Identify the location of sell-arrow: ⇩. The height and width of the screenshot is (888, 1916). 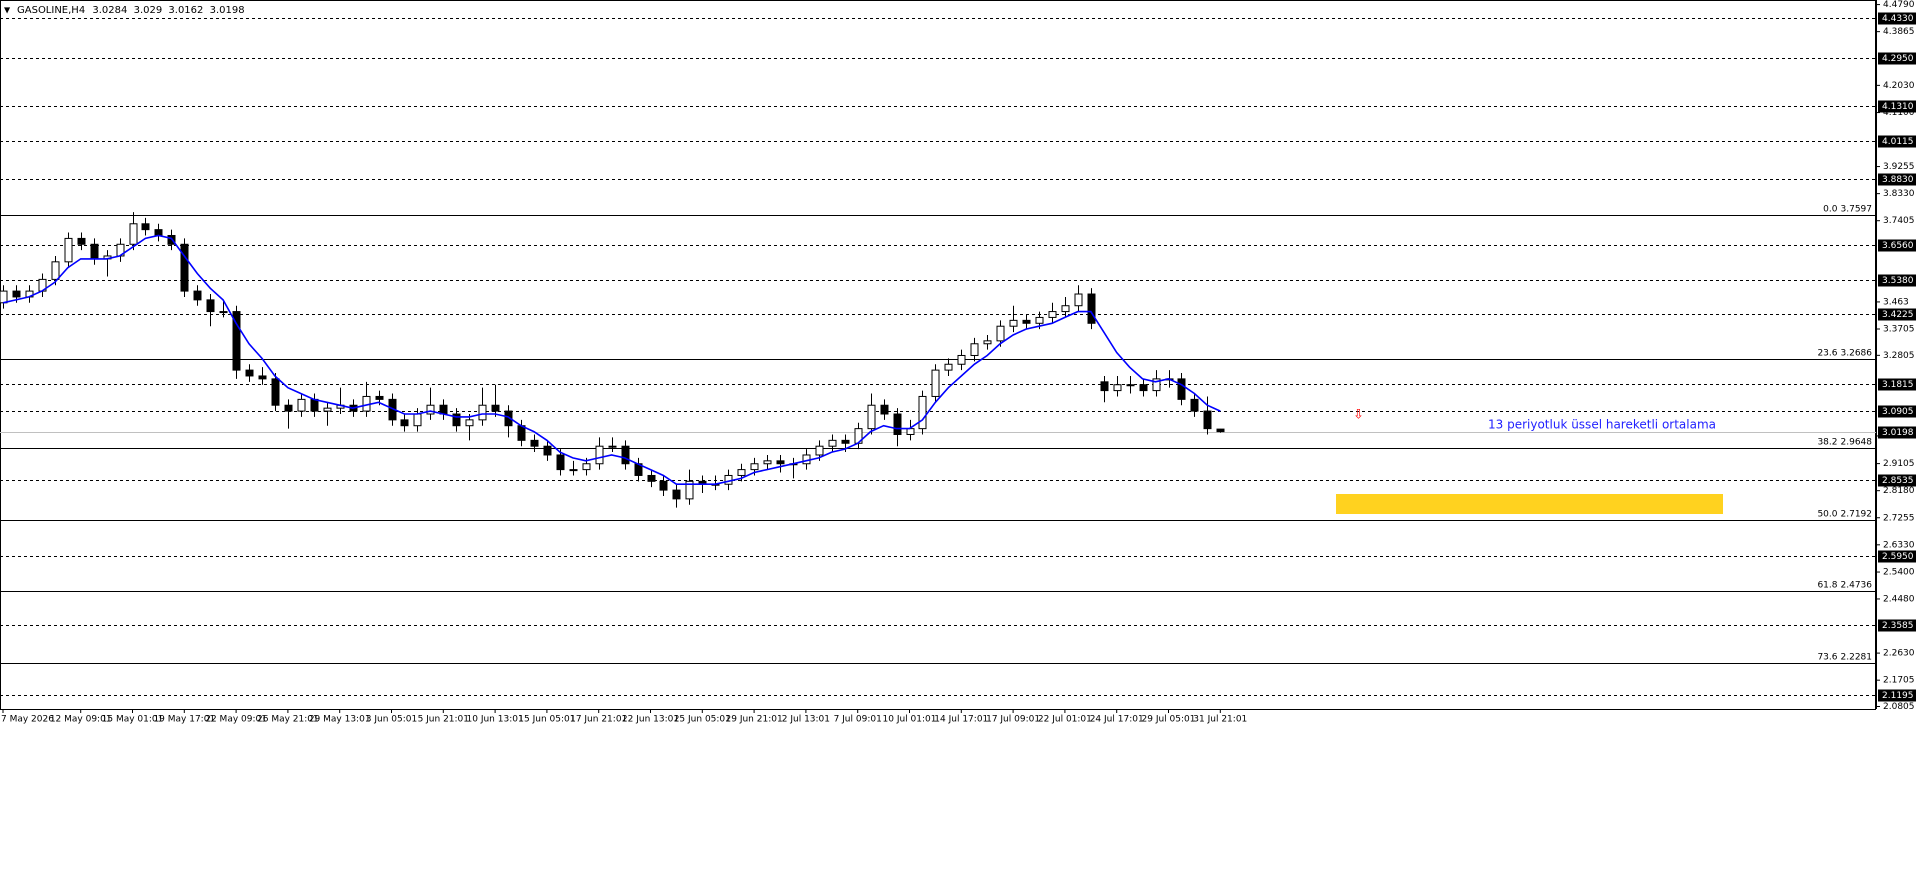
(1358, 415).